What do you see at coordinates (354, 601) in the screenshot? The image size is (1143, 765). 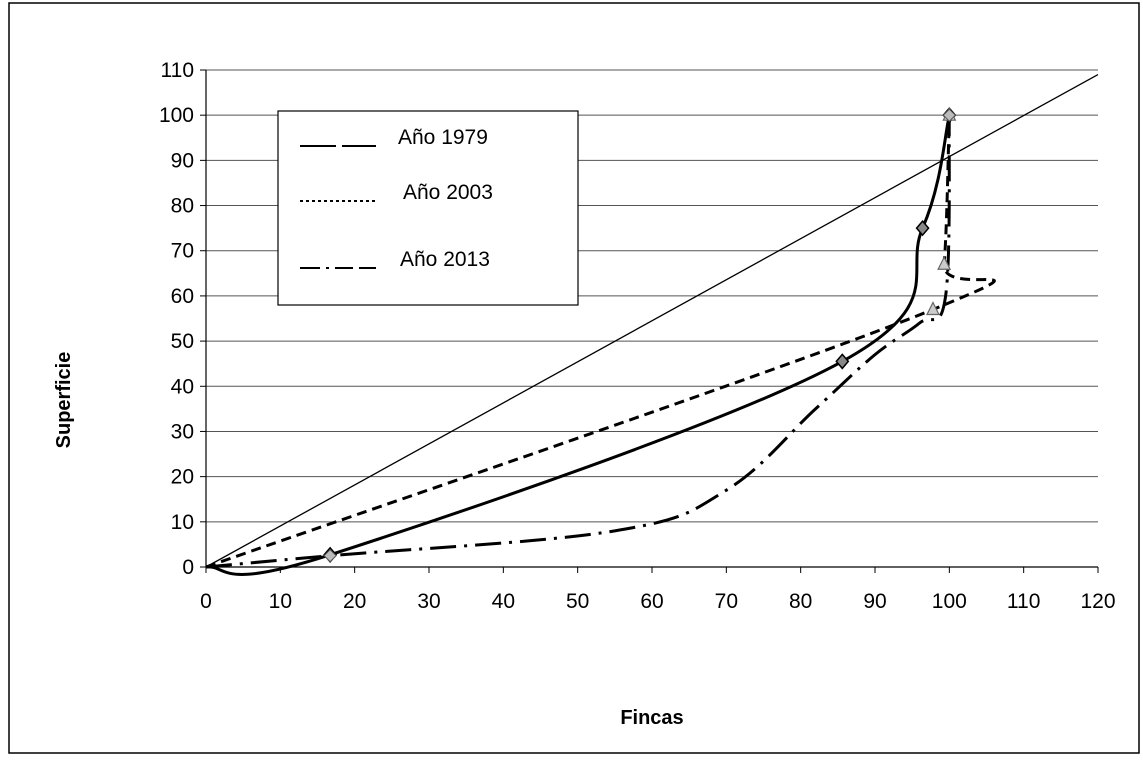 I see `x-tick-label: 20` at bounding box center [354, 601].